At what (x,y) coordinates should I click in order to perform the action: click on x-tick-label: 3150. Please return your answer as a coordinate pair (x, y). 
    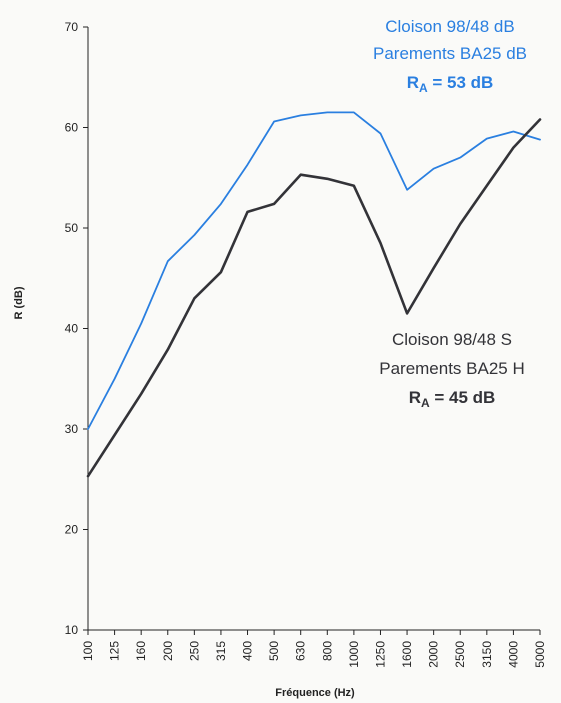
    Looking at the image, I should click on (487, 654).